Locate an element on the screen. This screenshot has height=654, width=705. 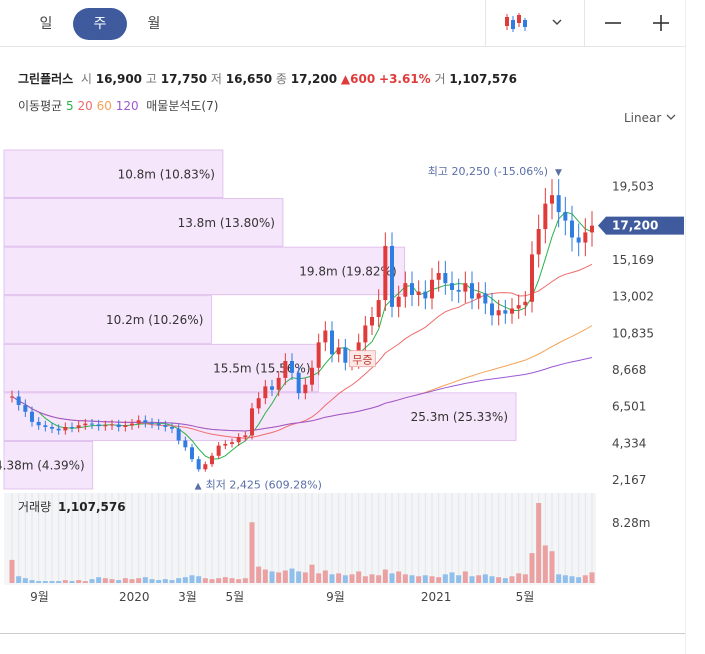
annotation-box is located at coordinates (362, 359).